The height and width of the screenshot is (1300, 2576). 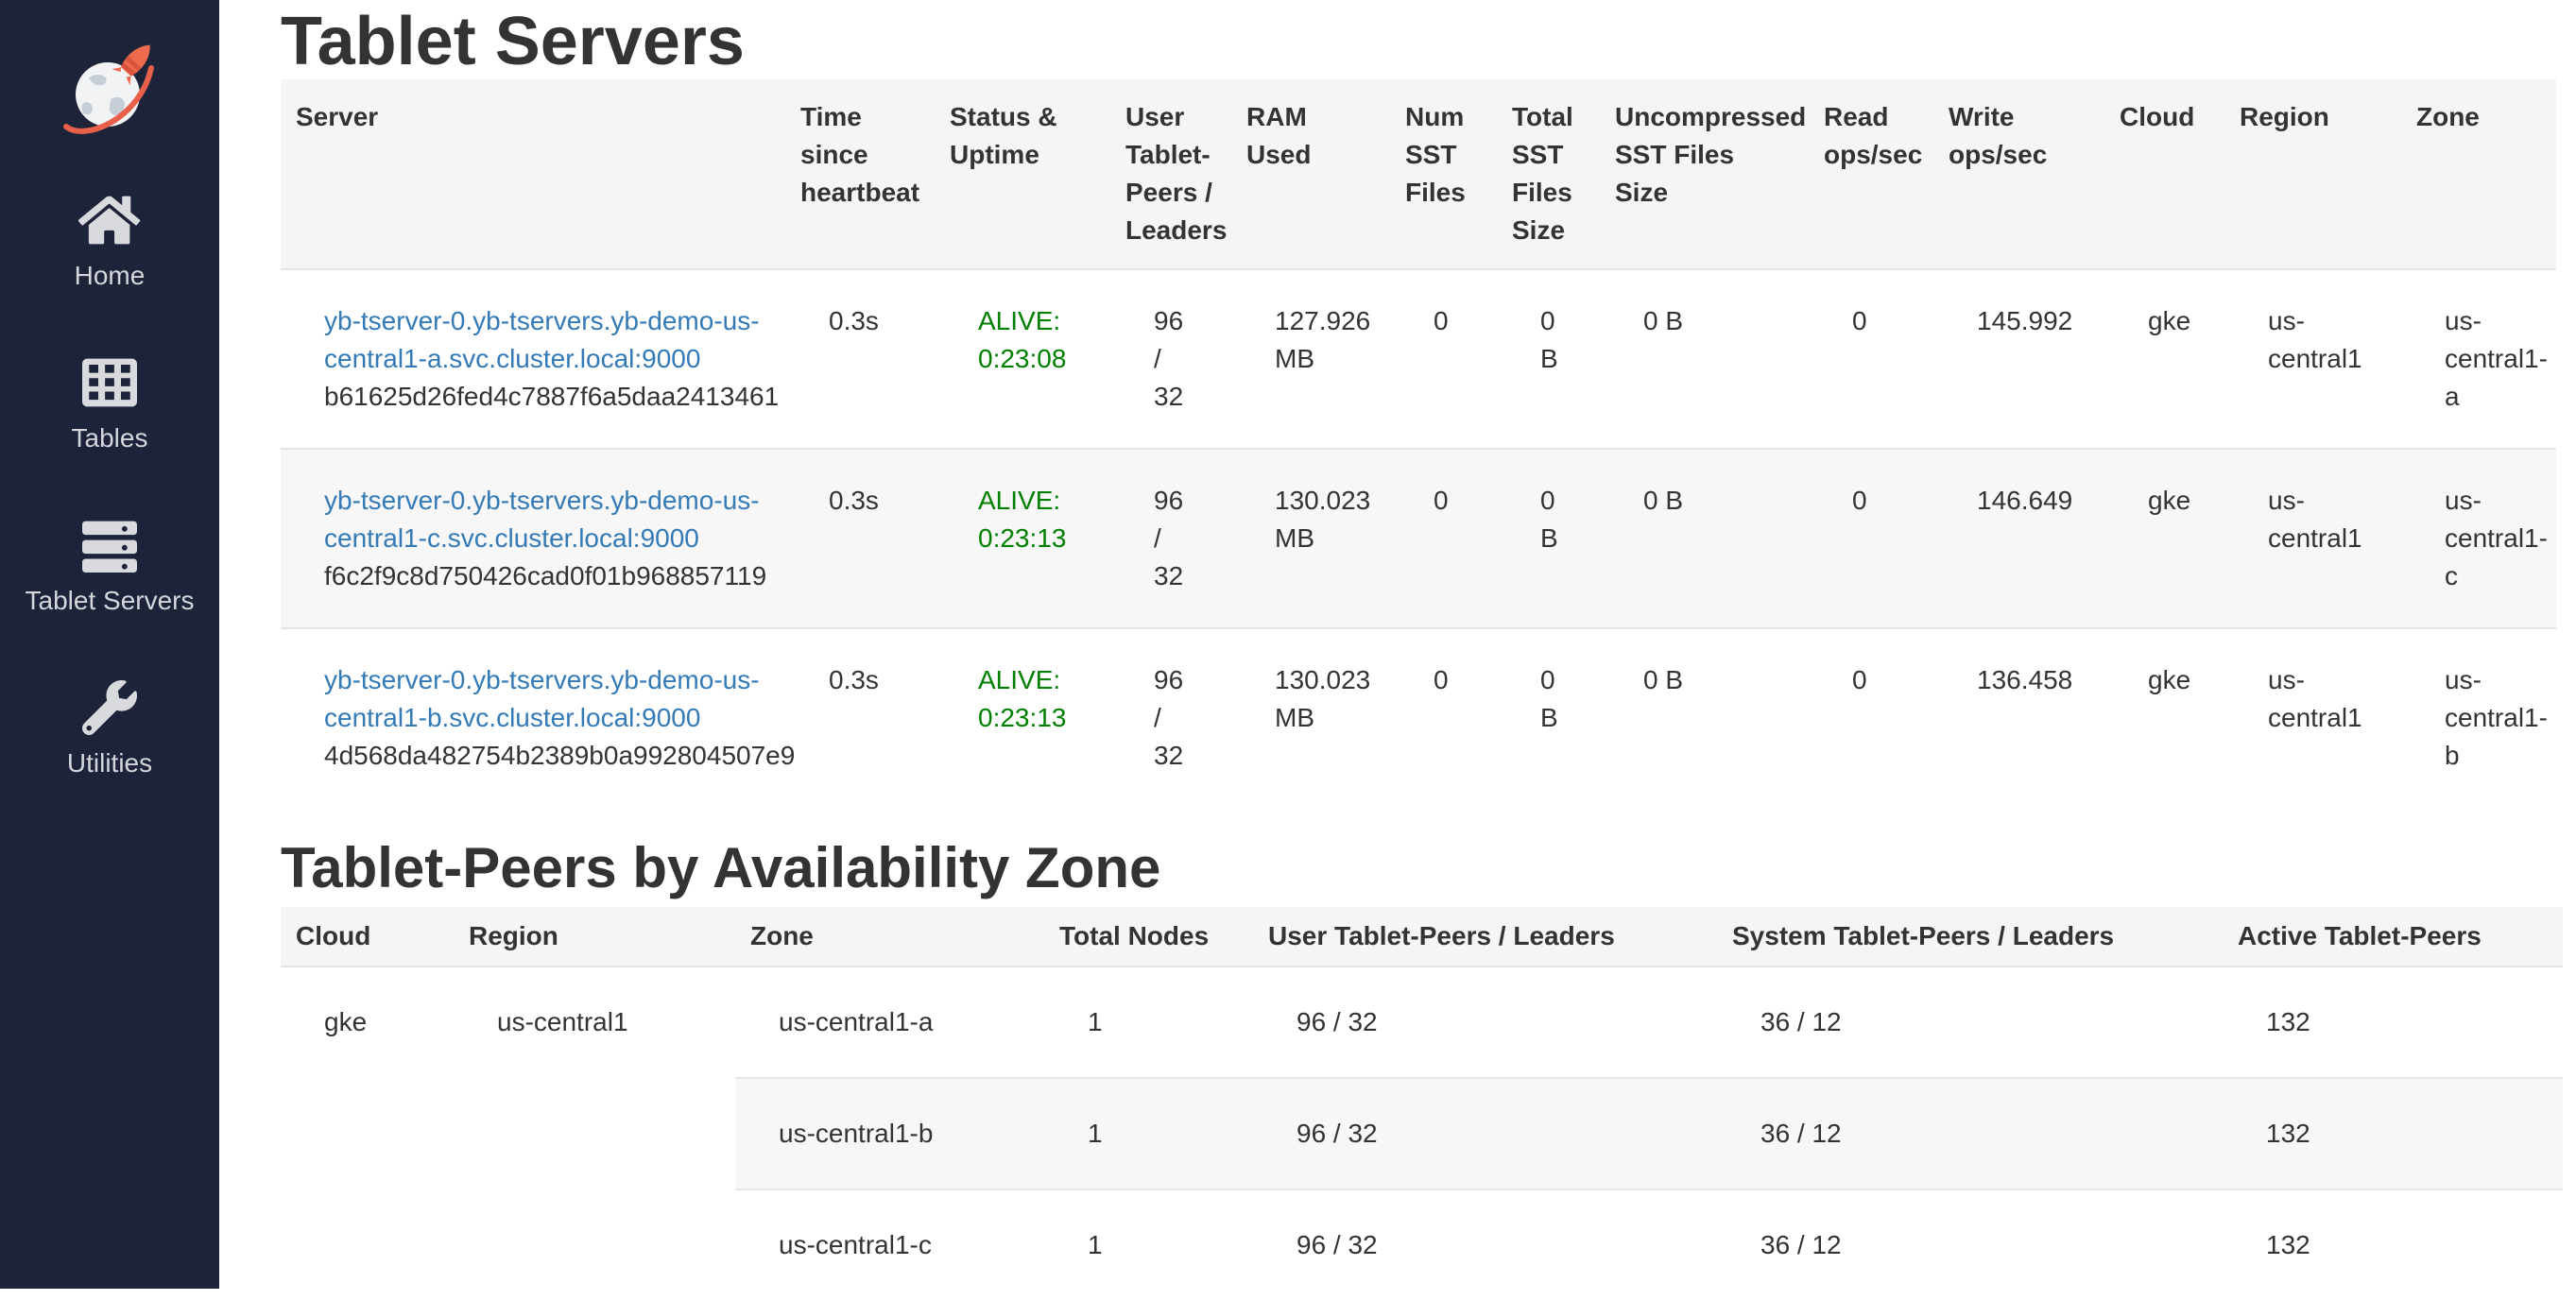 I want to click on az-section-title: Tablet-Peers by Availability Zone, so click(x=721, y=868).